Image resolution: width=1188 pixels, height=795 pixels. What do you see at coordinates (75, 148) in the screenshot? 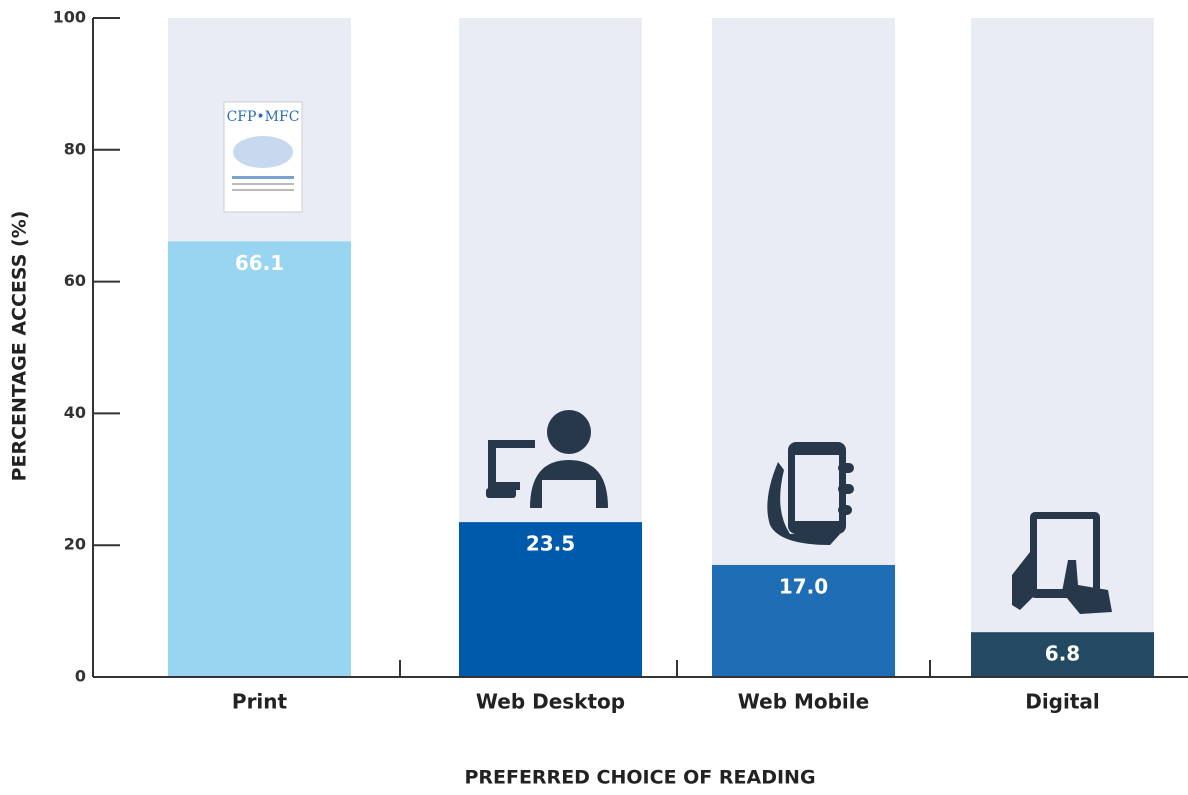
I see `y-tick-label: 80` at bounding box center [75, 148].